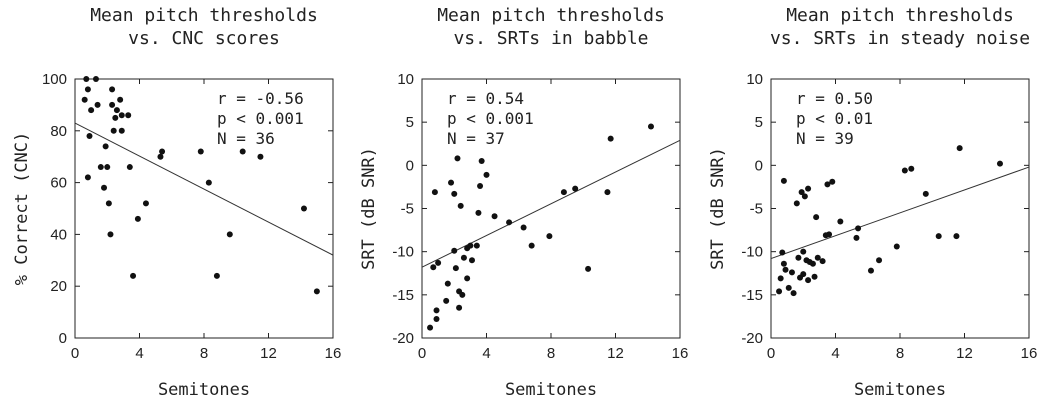  I want to click on chart-title-line: vs. CNC scores, so click(204, 38).